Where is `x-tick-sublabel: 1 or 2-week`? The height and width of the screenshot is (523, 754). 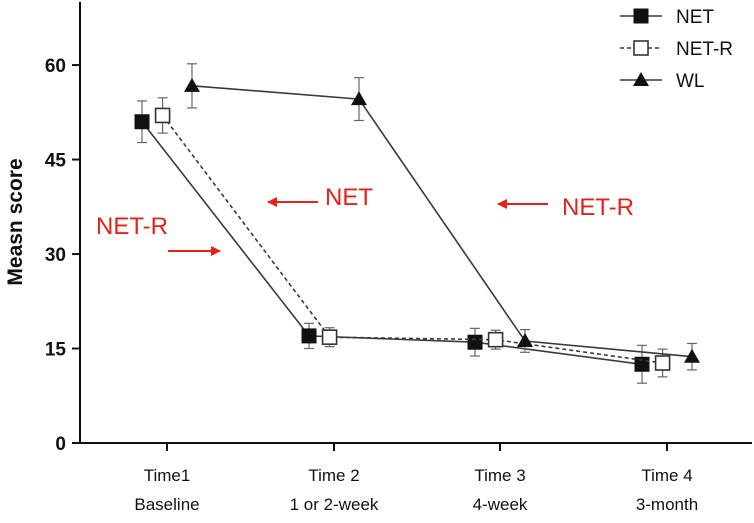
x-tick-sublabel: 1 or 2-week is located at coordinates (334, 504).